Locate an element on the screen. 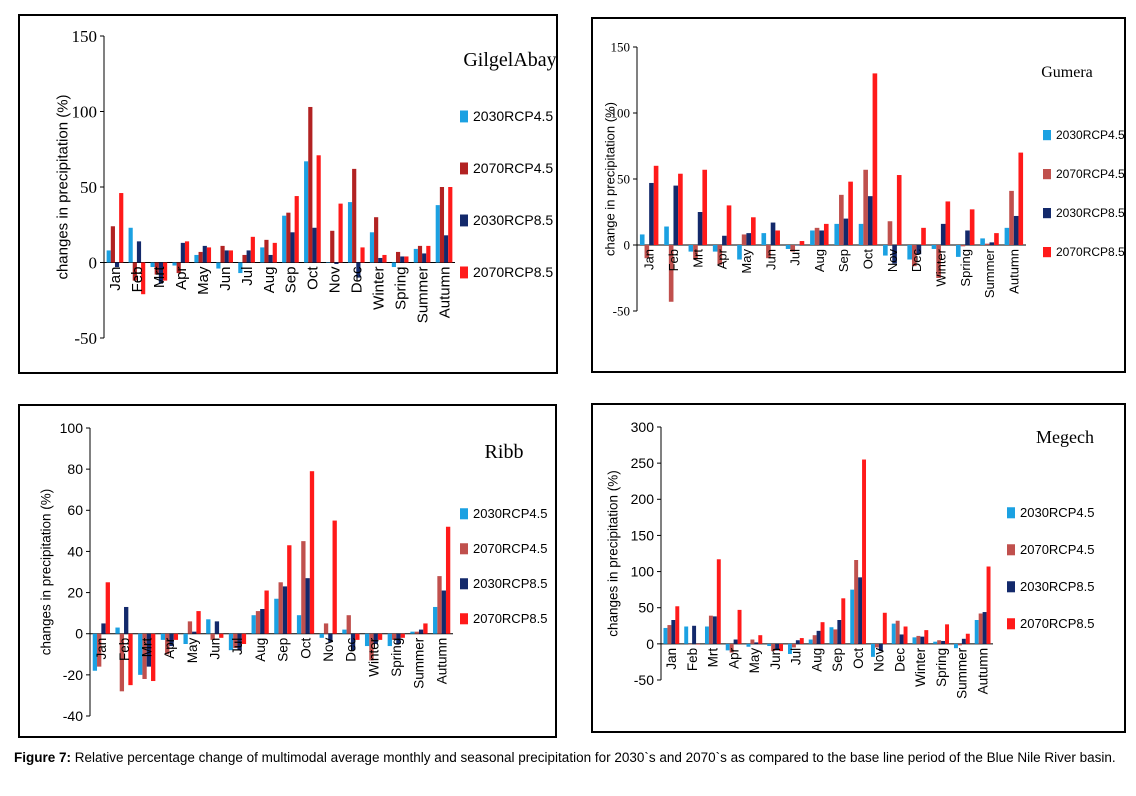 This screenshot has height=796, width=1136. x-tick-label: Jan is located at coordinates (649, 259).